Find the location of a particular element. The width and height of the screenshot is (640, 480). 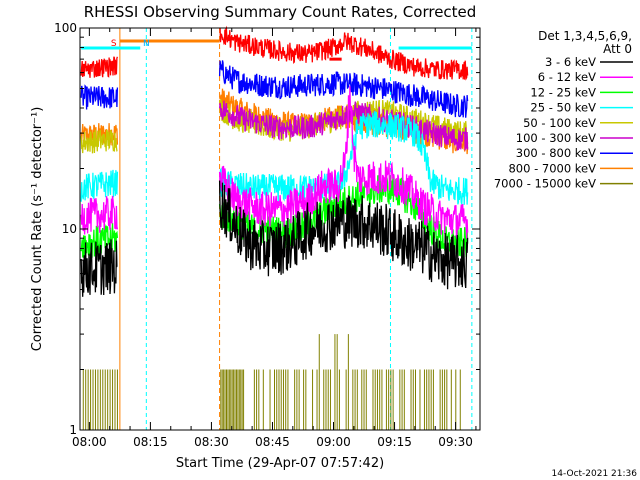

footer-date: 14-Oct-2021 21:36 is located at coordinates (595, 474).